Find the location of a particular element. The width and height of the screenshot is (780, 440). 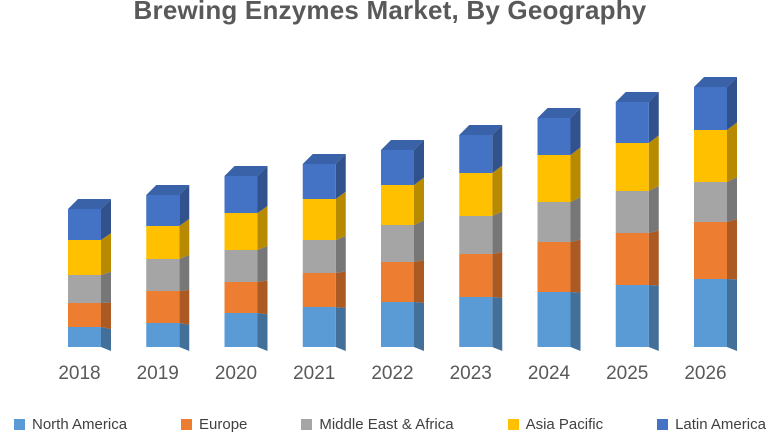

bar-segment-2020-north-america is located at coordinates (241, 330).